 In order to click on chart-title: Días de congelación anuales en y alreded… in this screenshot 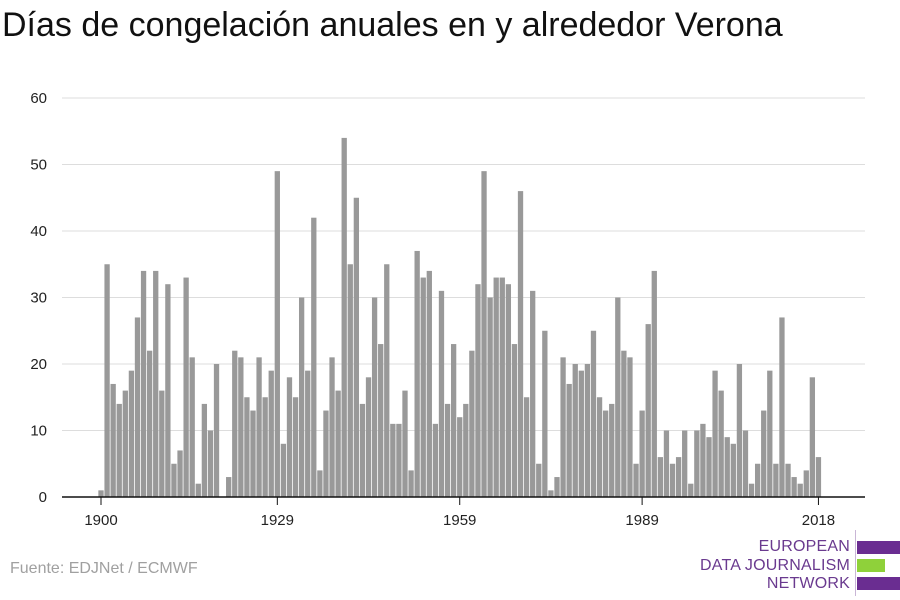, I will do `click(392, 25)`.